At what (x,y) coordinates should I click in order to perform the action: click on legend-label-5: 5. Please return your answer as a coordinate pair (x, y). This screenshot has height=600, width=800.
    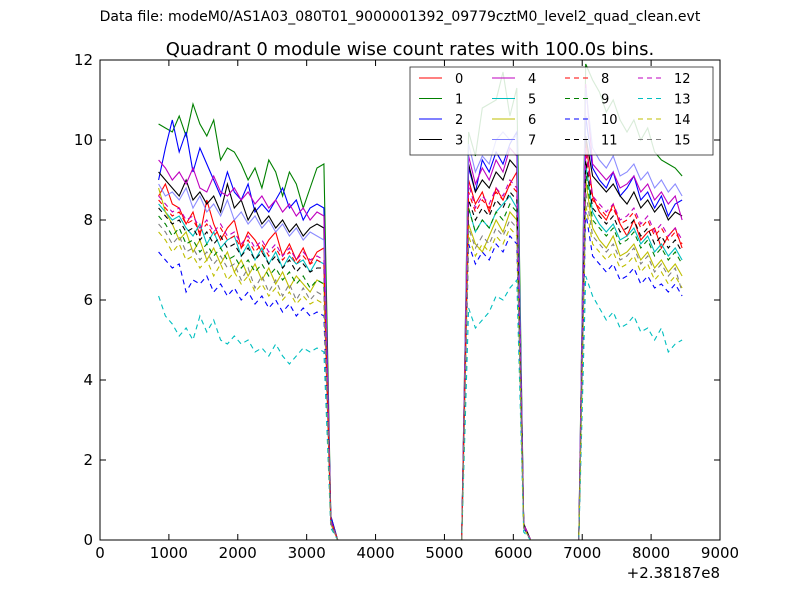
    Looking at the image, I should click on (532, 100).